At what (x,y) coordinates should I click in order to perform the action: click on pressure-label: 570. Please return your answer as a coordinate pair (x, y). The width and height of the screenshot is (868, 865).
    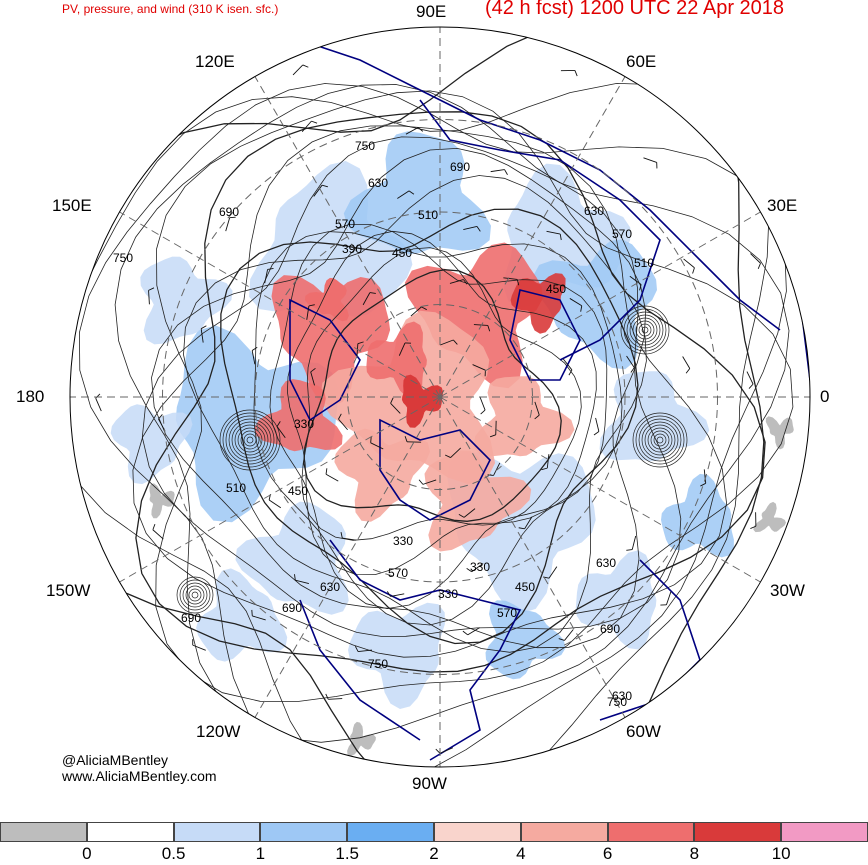
    Looking at the image, I should click on (345, 224).